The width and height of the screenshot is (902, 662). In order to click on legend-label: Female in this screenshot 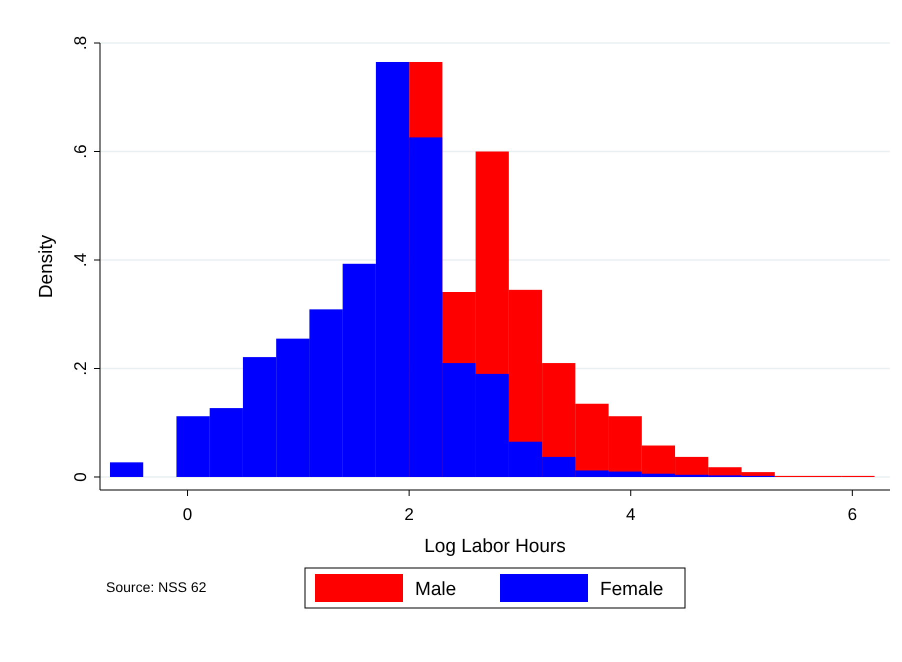, I will do `click(632, 589)`.